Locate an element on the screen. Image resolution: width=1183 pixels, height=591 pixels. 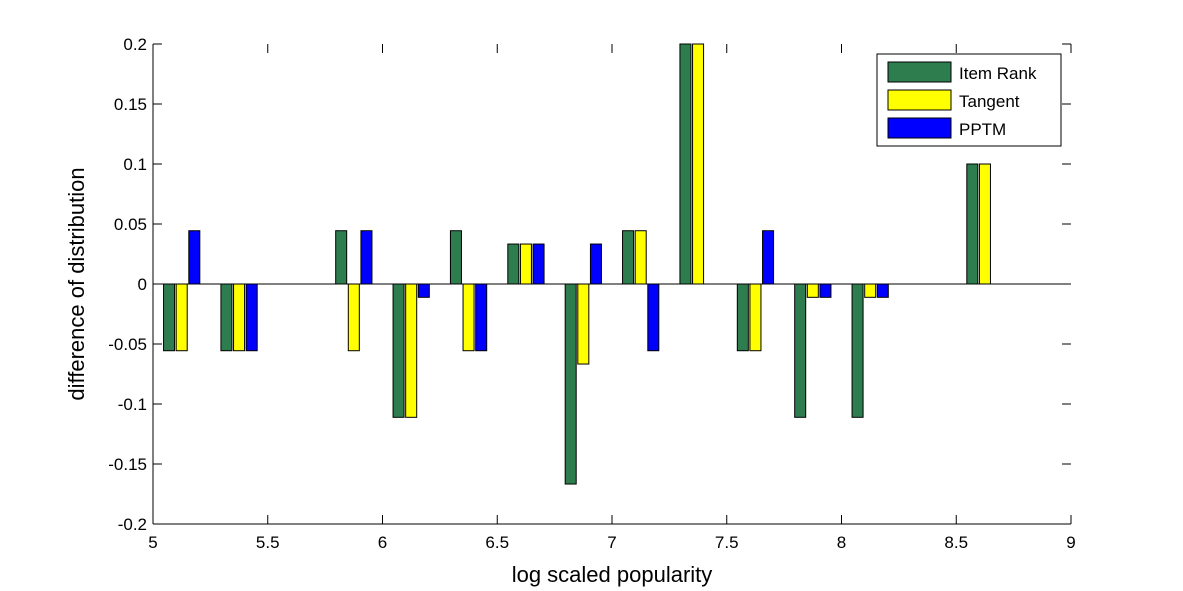
x-tick-label: 6 is located at coordinates (382, 542).